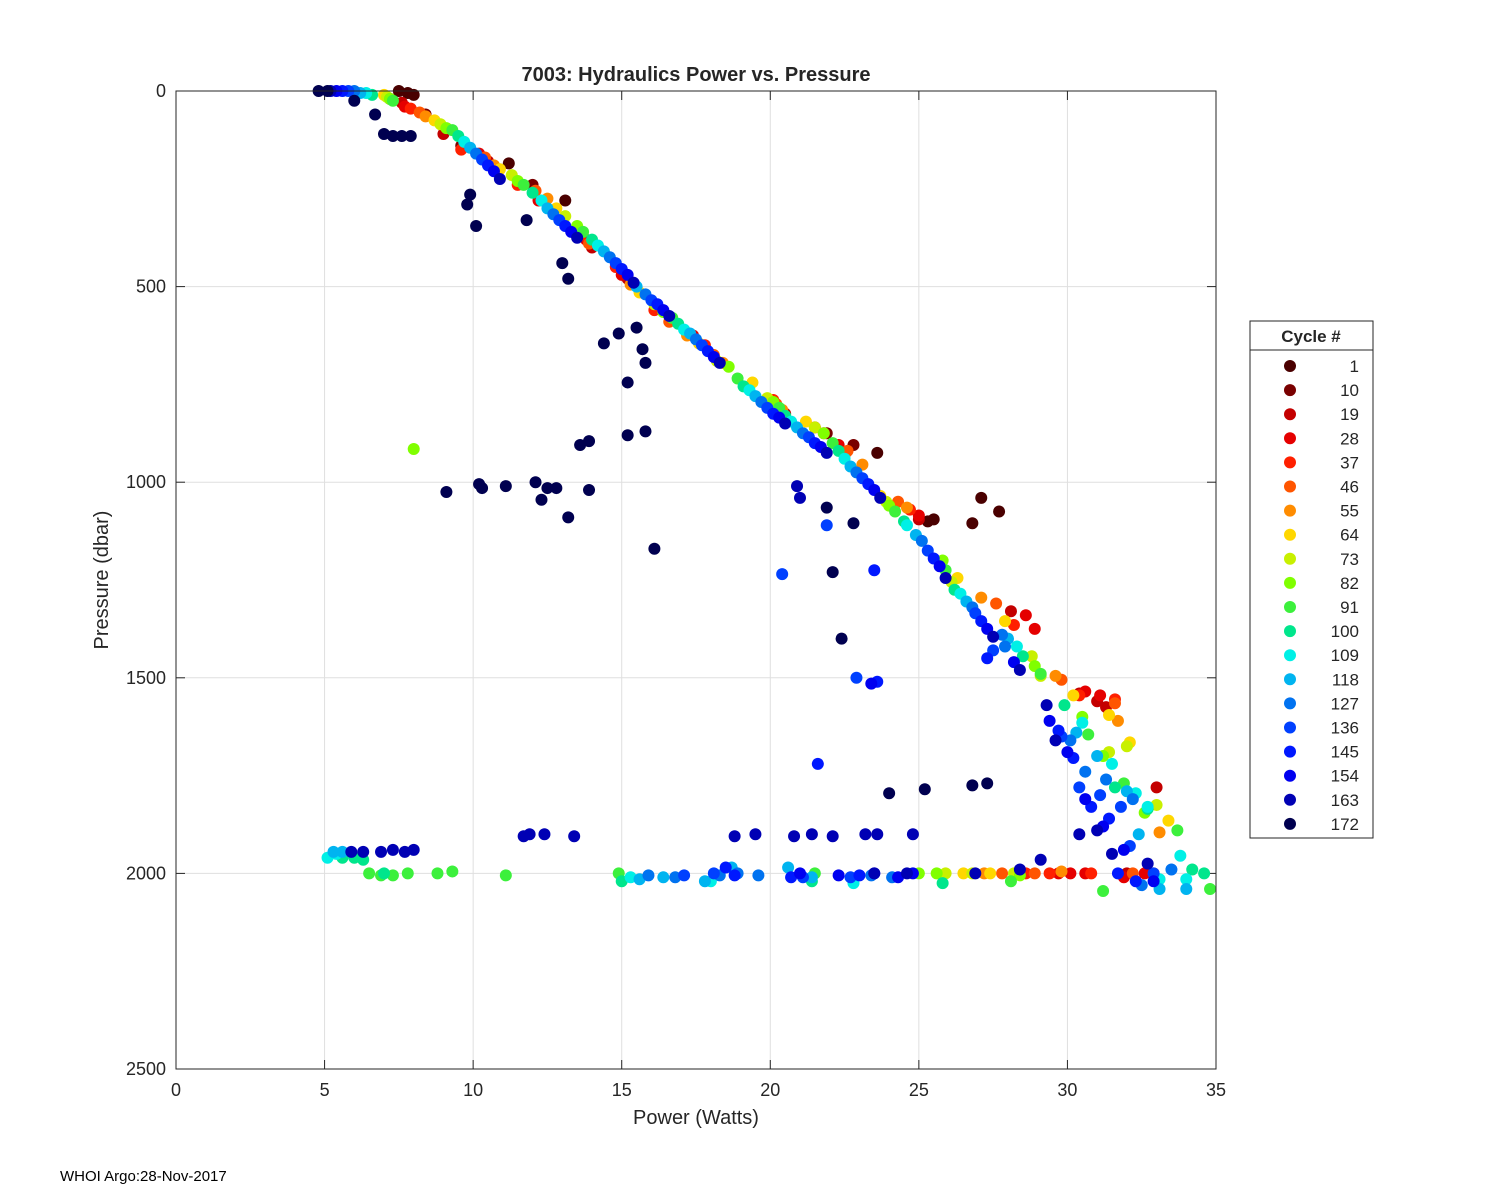  I want to click on x-tick-label: 5, so click(325, 1090).